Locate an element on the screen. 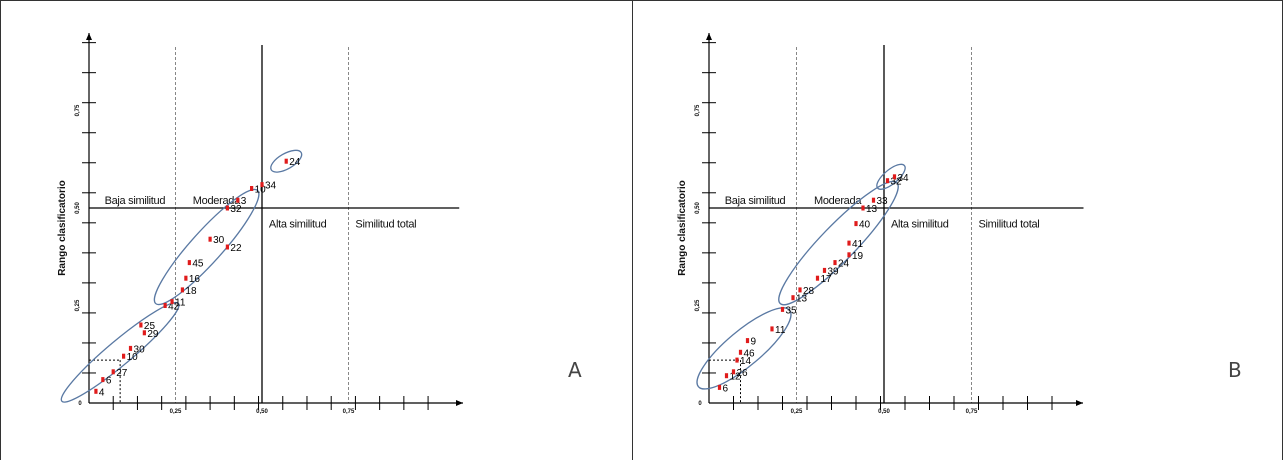 This screenshot has width=1283, height=460. panel-a-origin-label: 0 is located at coordinates (80, 404).